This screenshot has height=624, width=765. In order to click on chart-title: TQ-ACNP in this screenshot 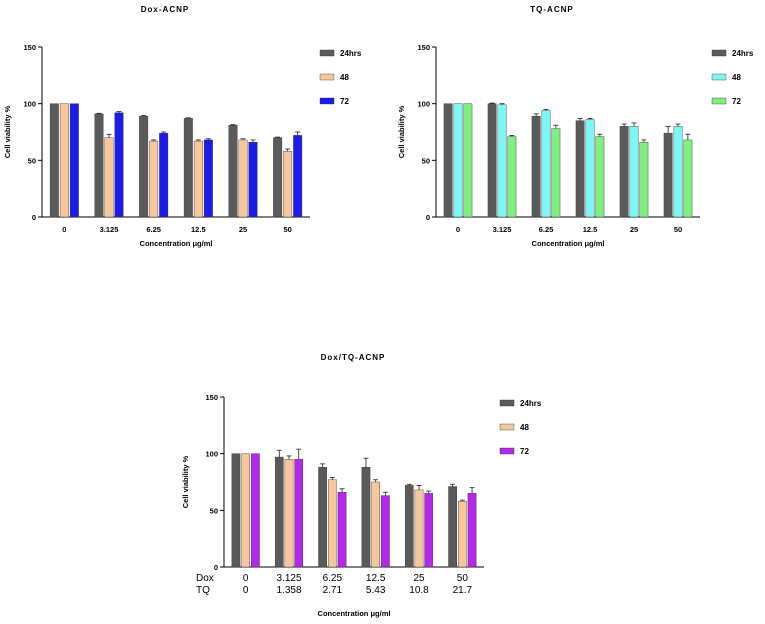, I will do `click(551, 9)`.